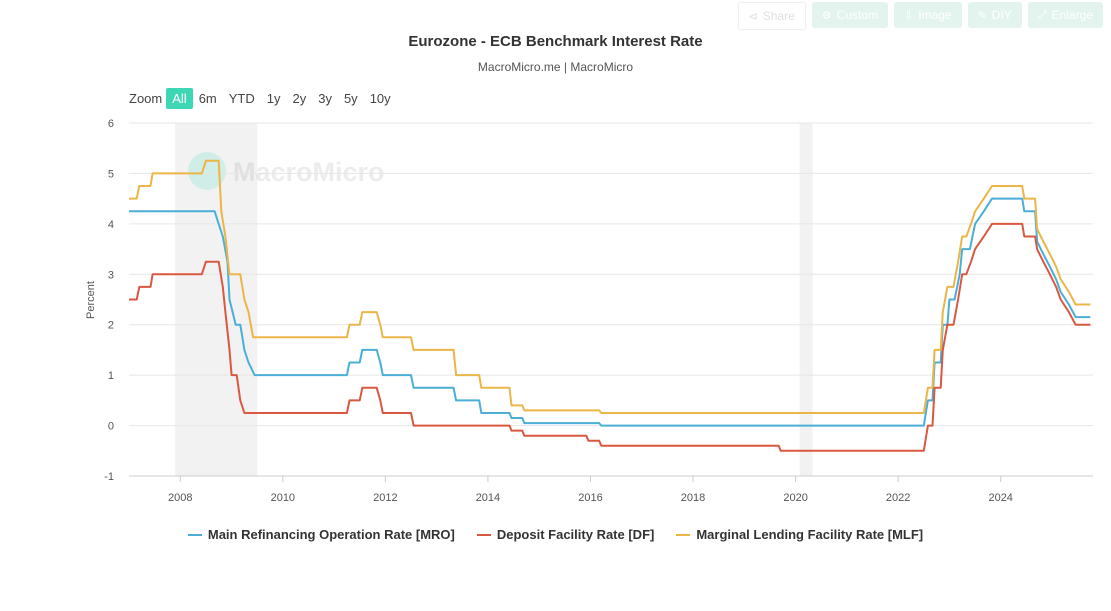  I want to click on y-tick-label: 2, so click(111, 326).